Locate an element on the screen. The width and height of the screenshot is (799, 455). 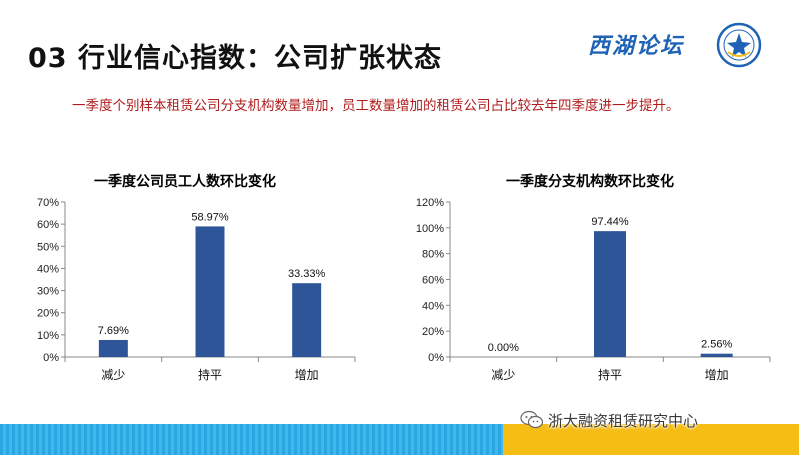
logo: 西湖论坛 is located at coordinates (678, 47).